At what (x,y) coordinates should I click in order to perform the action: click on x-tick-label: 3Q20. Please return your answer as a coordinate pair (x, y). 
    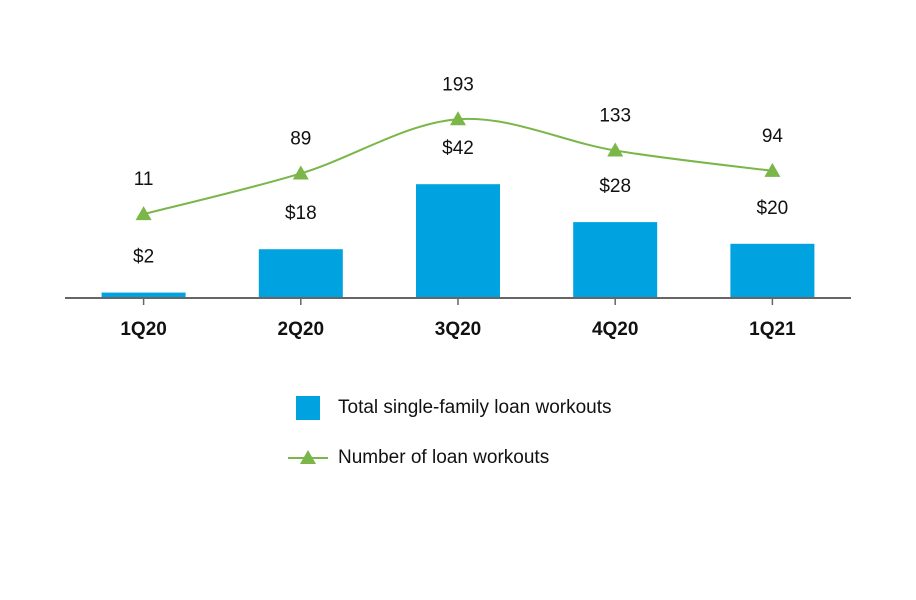
    Looking at the image, I should click on (458, 329).